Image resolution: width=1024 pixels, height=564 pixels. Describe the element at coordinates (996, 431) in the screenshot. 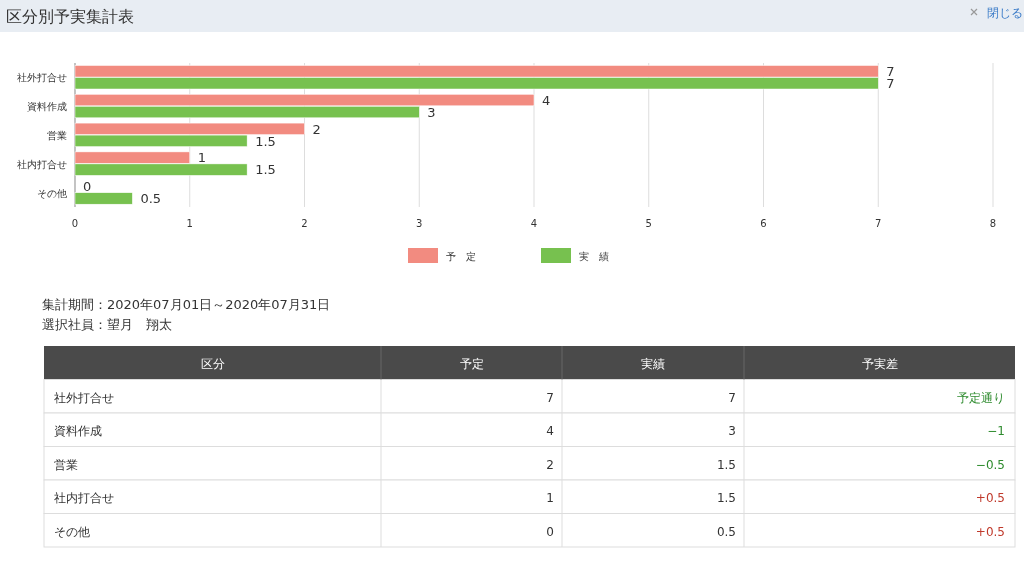

I see `text: −1` at that location.